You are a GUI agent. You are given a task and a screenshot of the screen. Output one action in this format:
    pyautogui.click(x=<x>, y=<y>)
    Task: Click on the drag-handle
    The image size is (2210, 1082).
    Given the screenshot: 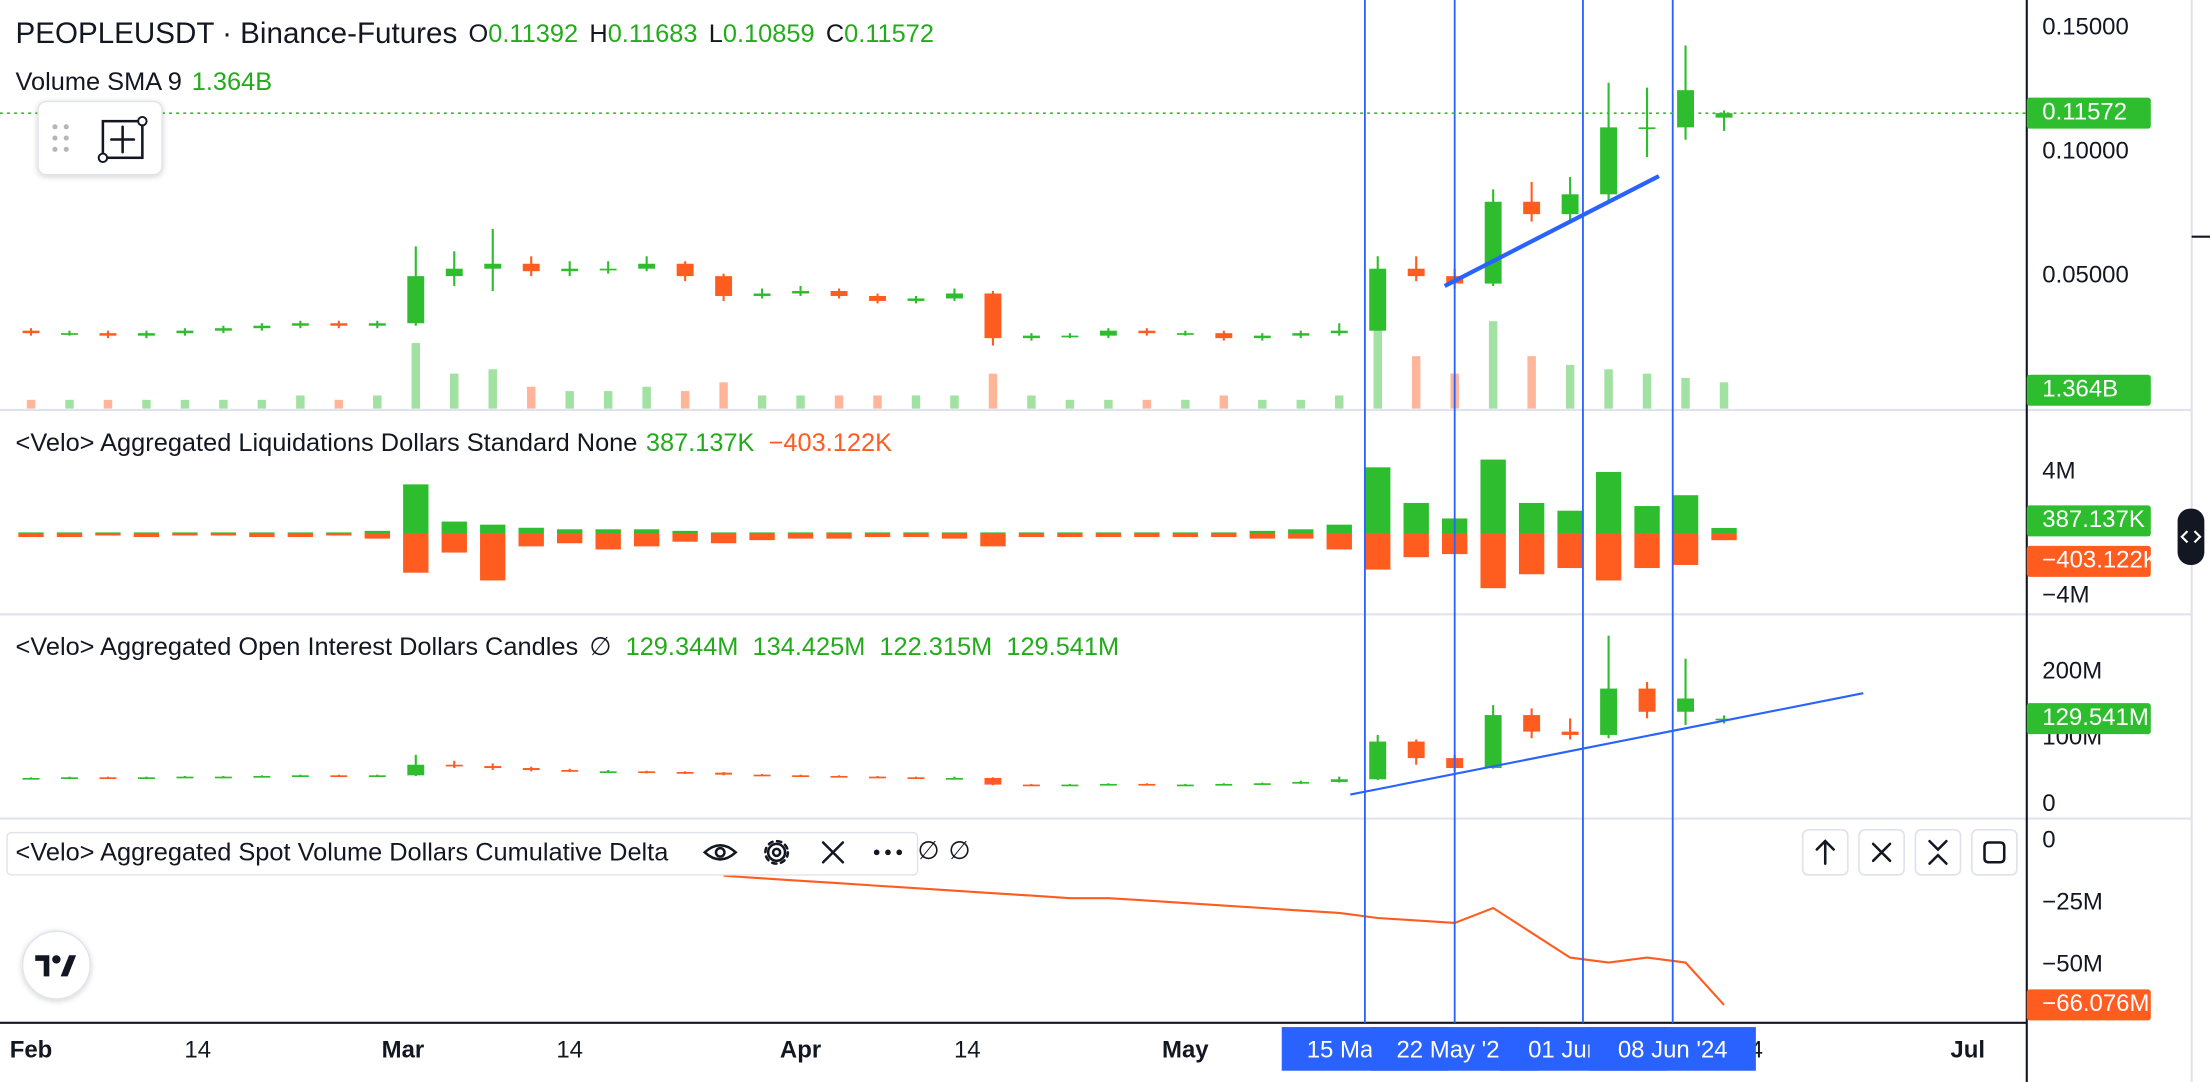 What is the action you would take?
    pyautogui.click(x=60, y=138)
    